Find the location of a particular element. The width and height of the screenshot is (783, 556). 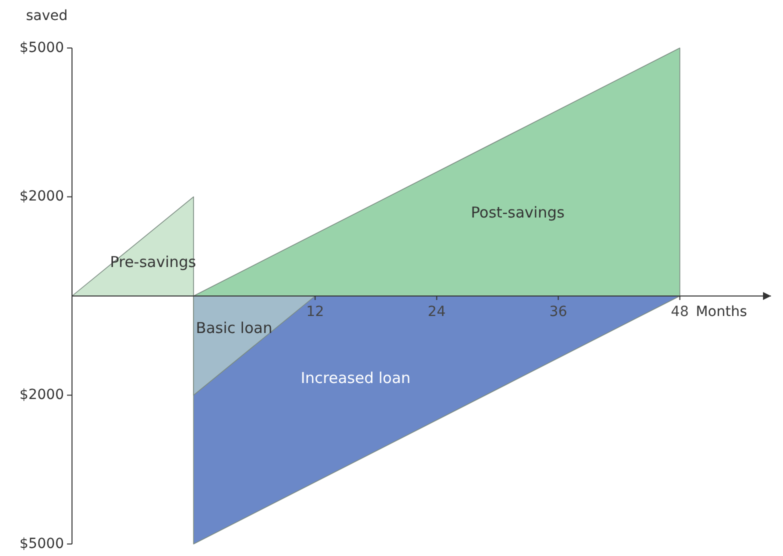

series-label: Pre-savings is located at coordinates (153, 262).